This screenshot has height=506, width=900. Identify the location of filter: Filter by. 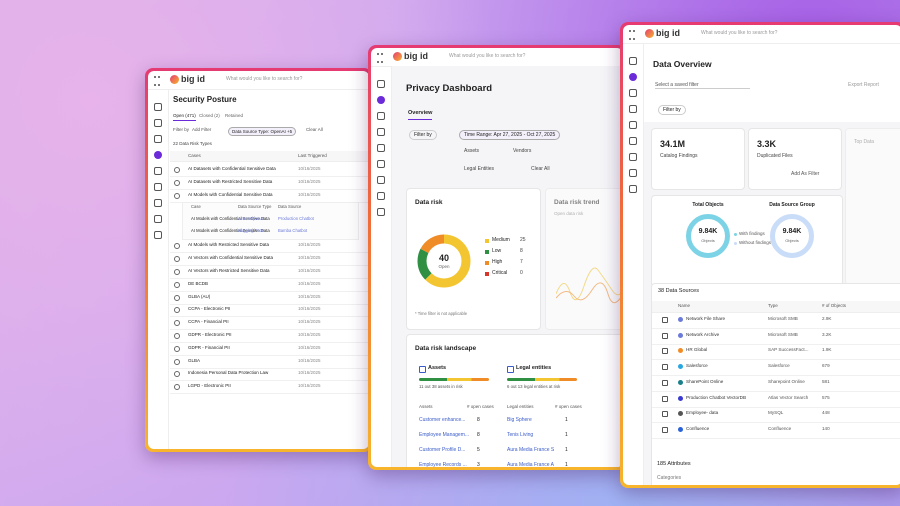
(181, 129).